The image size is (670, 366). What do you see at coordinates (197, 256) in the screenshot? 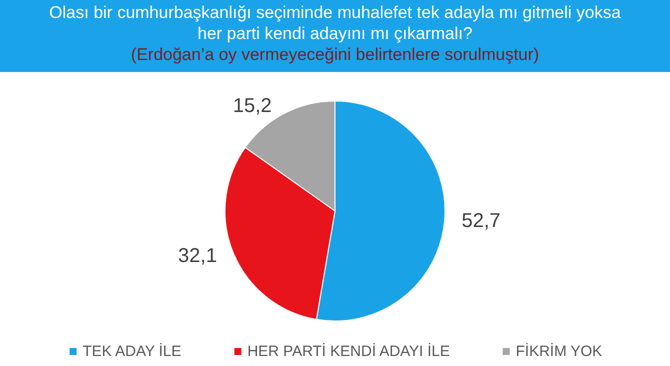
I see `data-label: 32,1` at bounding box center [197, 256].